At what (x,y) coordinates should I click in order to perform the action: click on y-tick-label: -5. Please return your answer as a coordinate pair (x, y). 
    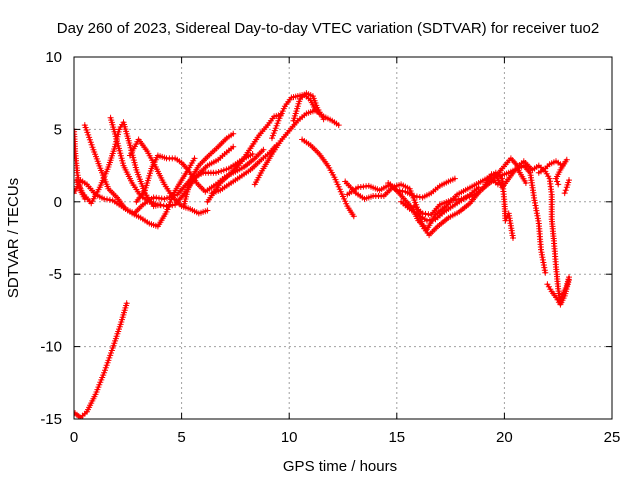
    Looking at the image, I should click on (55, 274).